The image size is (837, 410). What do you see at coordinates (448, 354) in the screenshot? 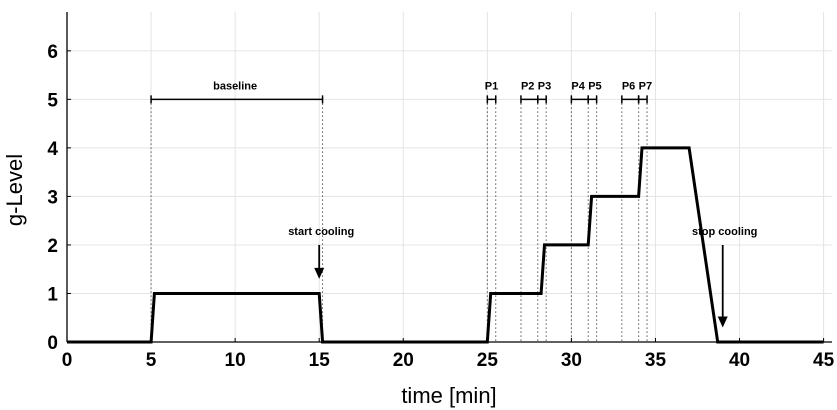
I see `x-tick-labels: 0 5 10 15 20 25 30 35 40 45` at bounding box center [448, 354].